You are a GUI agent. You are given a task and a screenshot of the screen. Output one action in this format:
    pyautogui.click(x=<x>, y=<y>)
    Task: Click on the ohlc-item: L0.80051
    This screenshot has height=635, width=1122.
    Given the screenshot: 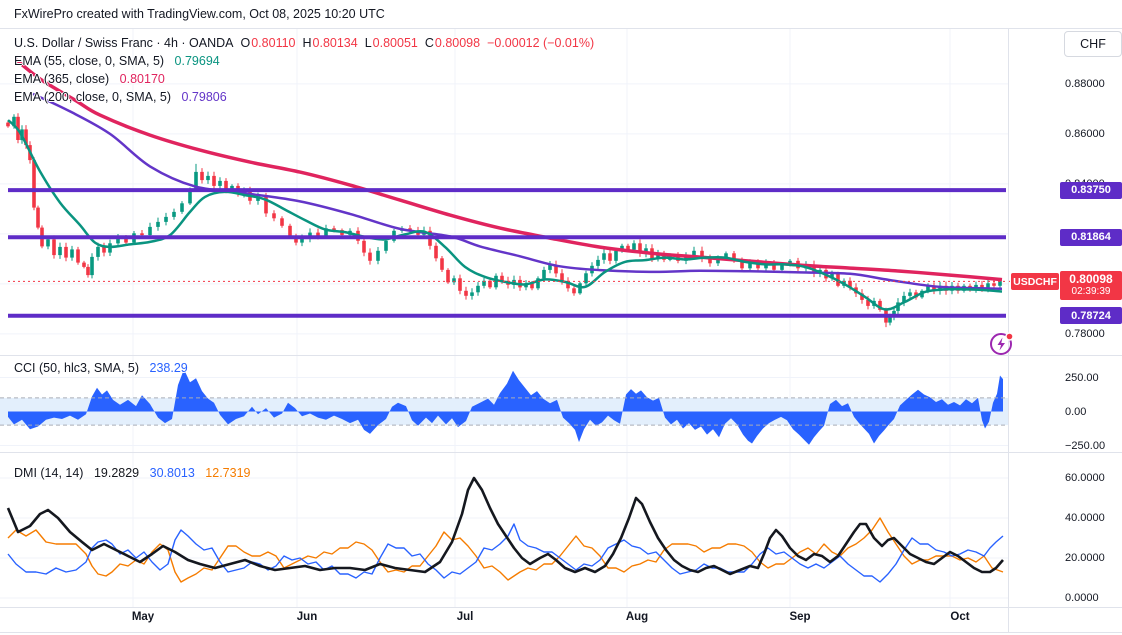 What is the action you would take?
    pyautogui.click(x=391, y=43)
    